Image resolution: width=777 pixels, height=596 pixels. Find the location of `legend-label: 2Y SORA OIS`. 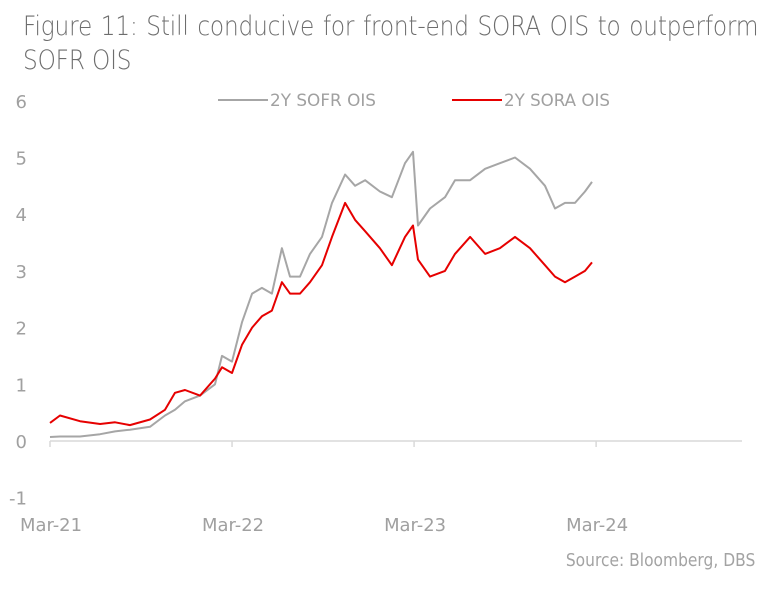

legend-label: 2Y SORA OIS is located at coordinates (557, 101).